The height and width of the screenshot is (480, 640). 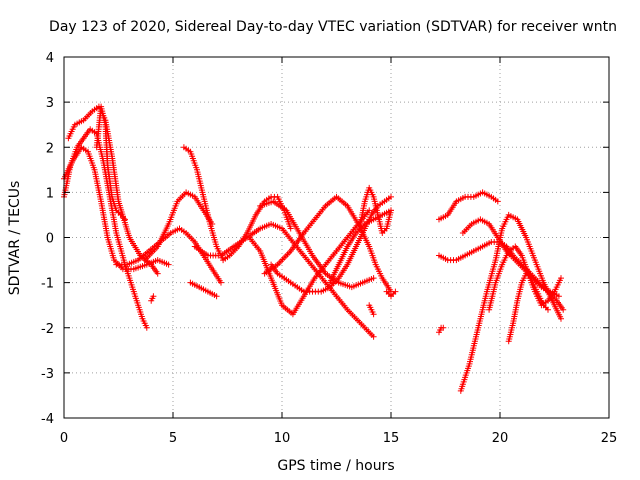 What do you see at coordinates (335, 466) in the screenshot?
I see `x-axis-label: GPS time / hours` at bounding box center [335, 466].